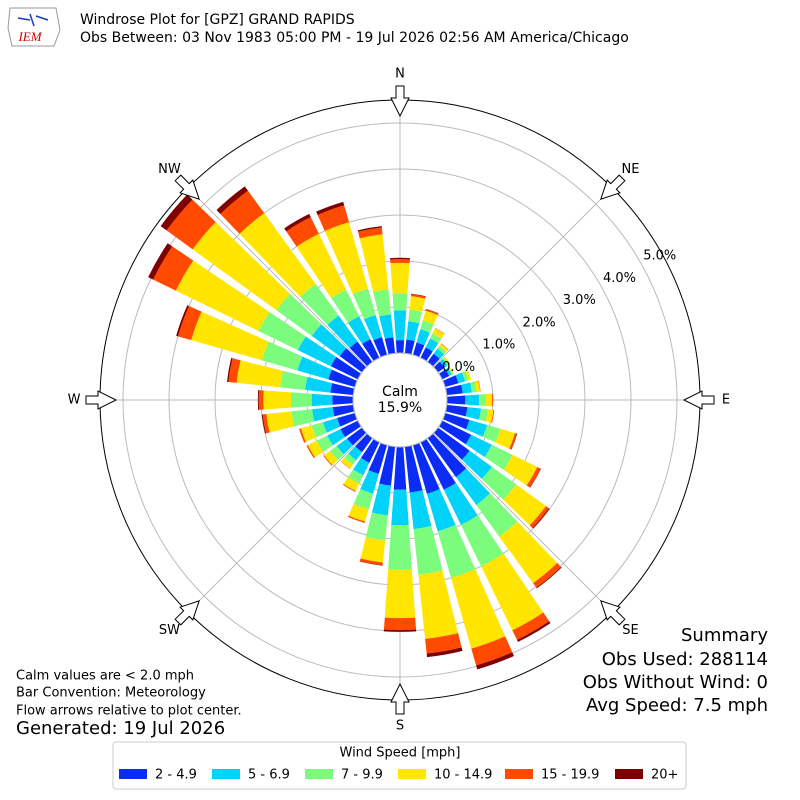 This screenshot has height=800, width=800. I want to click on r-tick-label: 0.0%, so click(458, 367).